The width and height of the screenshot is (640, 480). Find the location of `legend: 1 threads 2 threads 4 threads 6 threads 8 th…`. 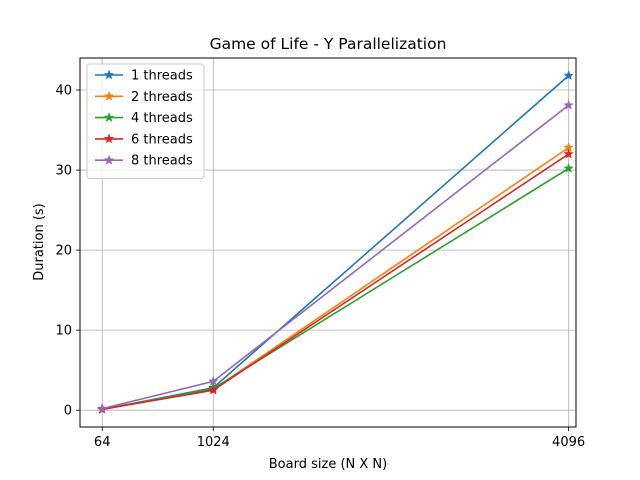

legend: 1 threads 2 threads 4 threads 6 threads 8 th… is located at coordinates (145, 121).